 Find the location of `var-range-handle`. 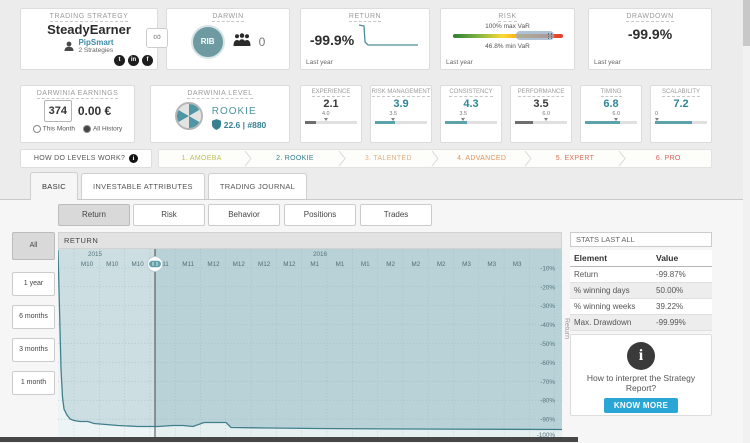

var-range-handle is located at coordinates (535, 35).